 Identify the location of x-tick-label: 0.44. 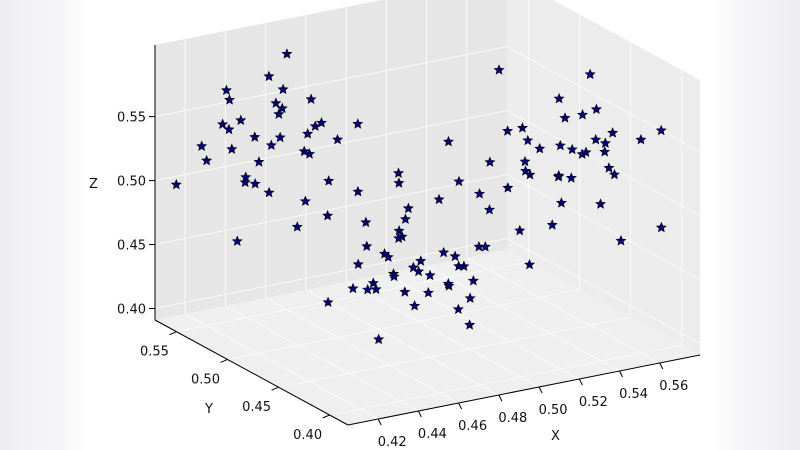
(432, 434).